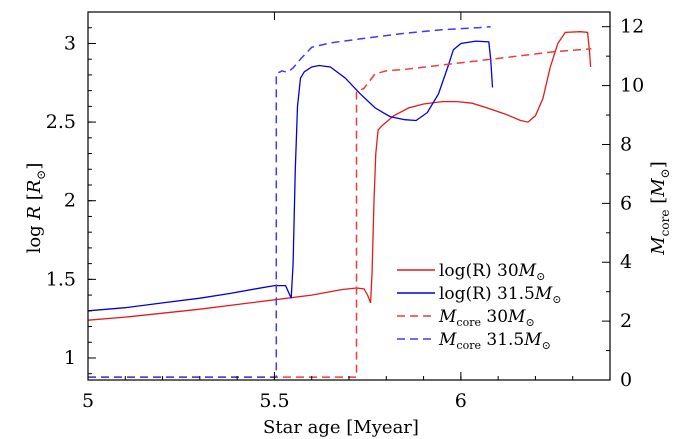 The width and height of the screenshot is (695, 439). What do you see at coordinates (461, 401) in the screenshot?
I see `x-tick-label: 6` at bounding box center [461, 401].